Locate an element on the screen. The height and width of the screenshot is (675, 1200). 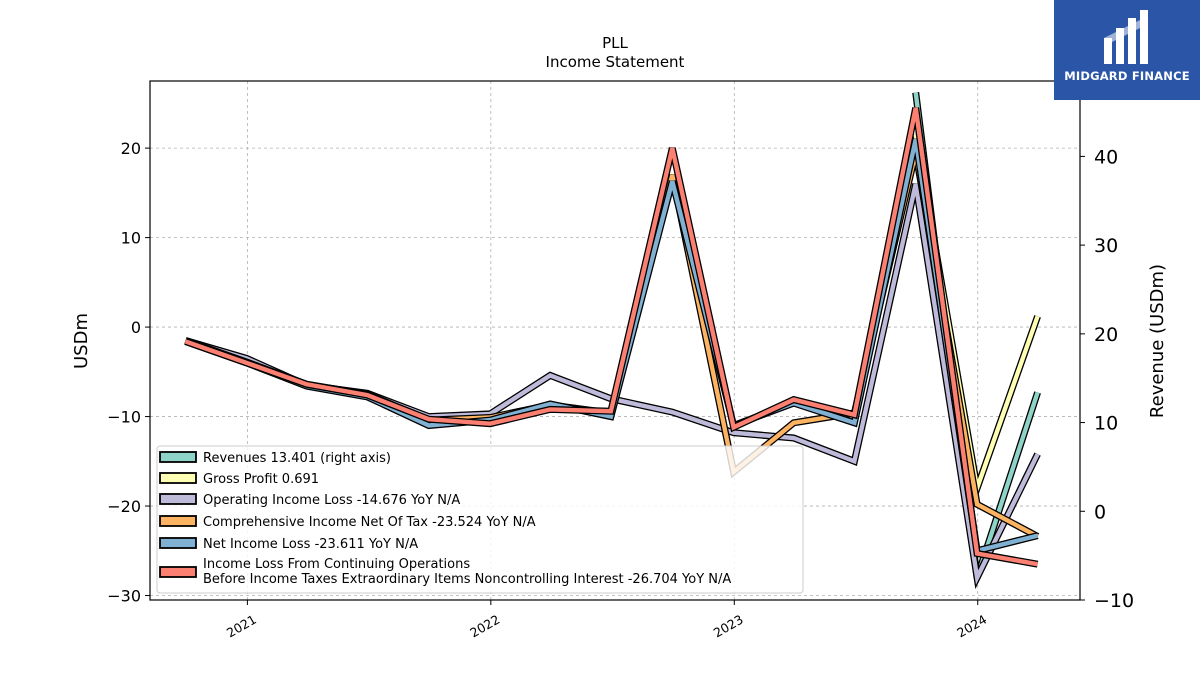
y-tick-label: −20 is located at coordinates (124, 506).